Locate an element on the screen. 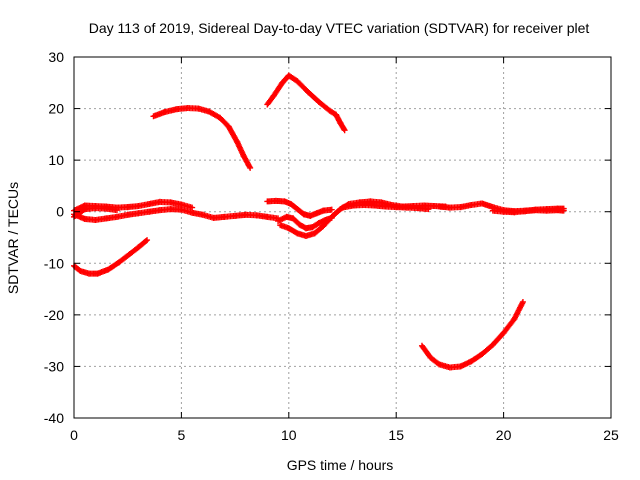 Image resolution: width=640 pixels, height=480 pixels. series-arc9 is located at coordinates (305, 222).